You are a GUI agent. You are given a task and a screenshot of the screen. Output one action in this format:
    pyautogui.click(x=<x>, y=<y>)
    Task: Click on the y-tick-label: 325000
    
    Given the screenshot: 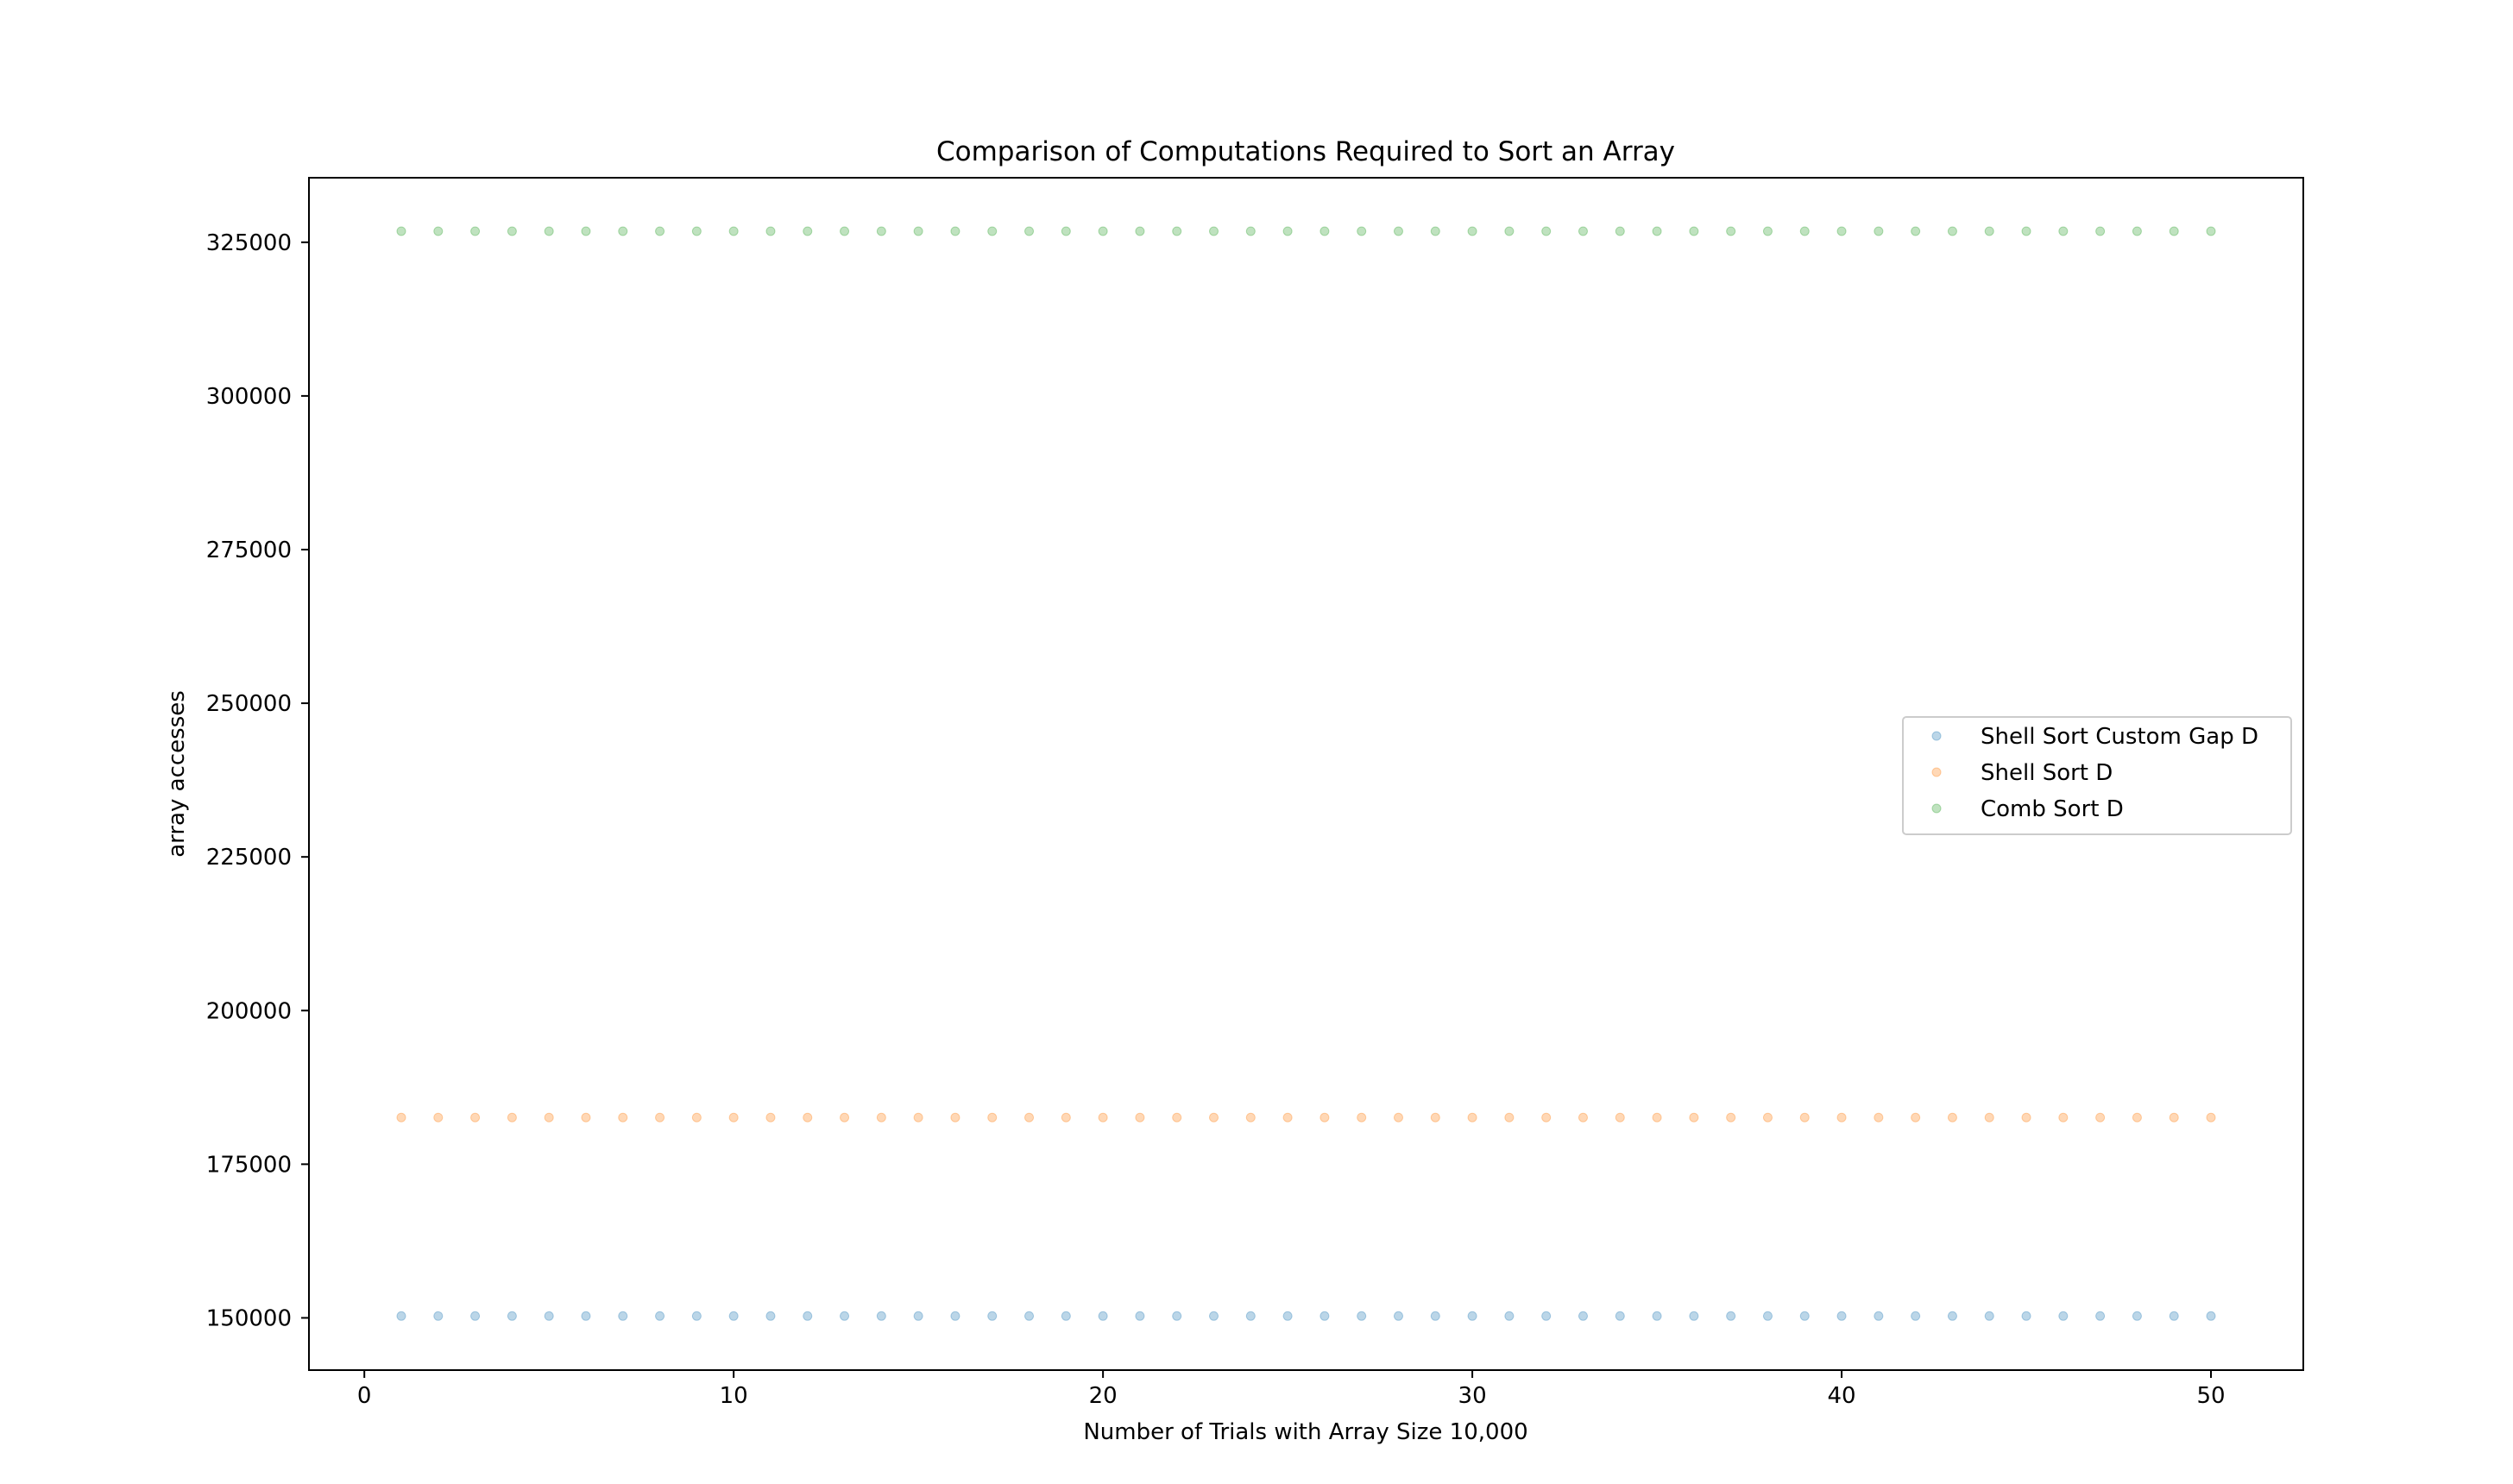 What is the action you would take?
    pyautogui.click(x=249, y=243)
    